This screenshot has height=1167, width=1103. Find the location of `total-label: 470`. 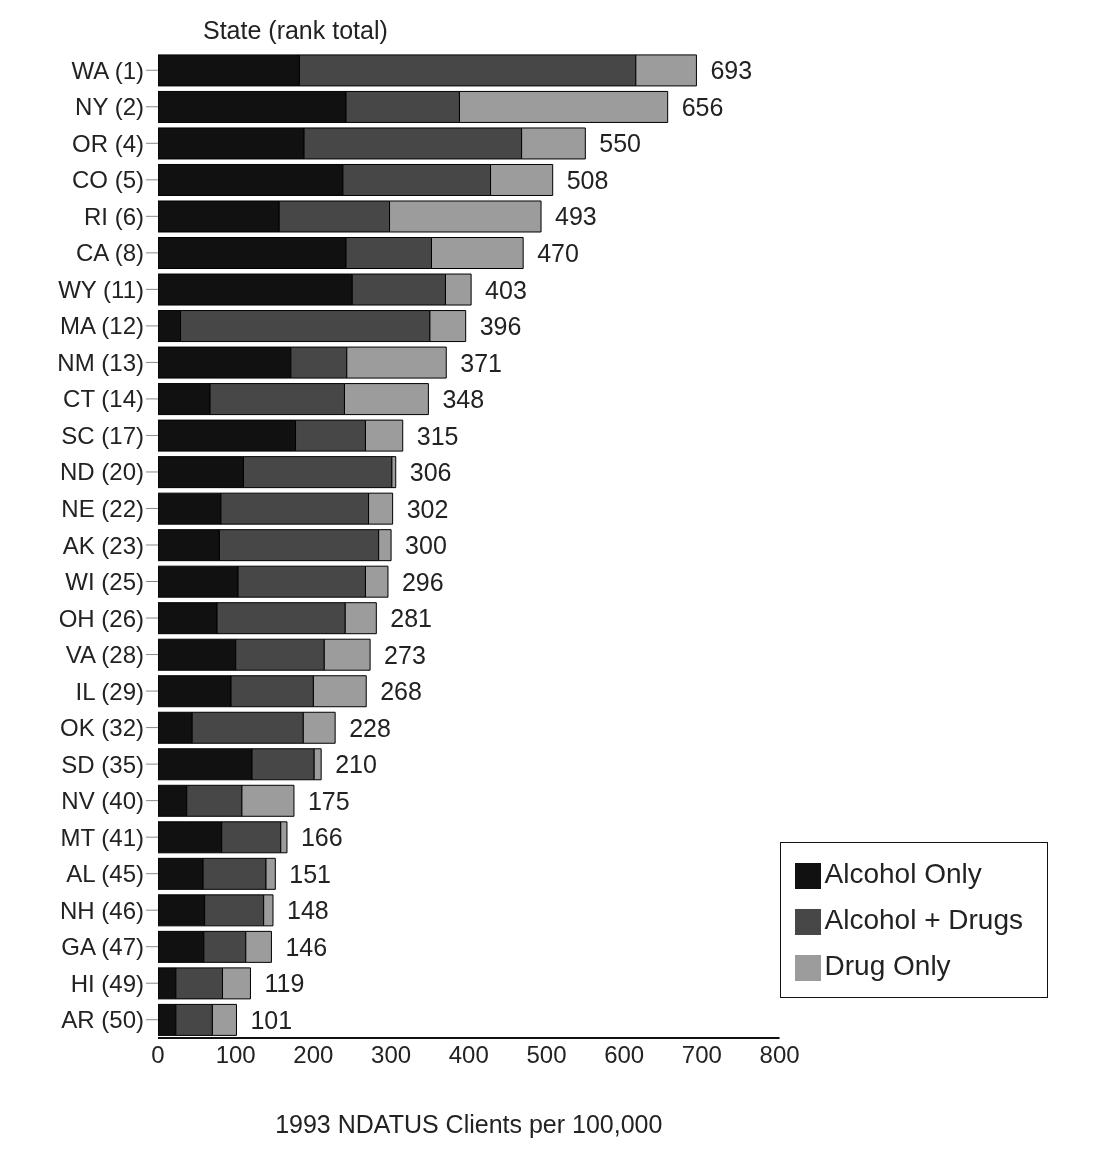

total-label: 470 is located at coordinates (558, 253).